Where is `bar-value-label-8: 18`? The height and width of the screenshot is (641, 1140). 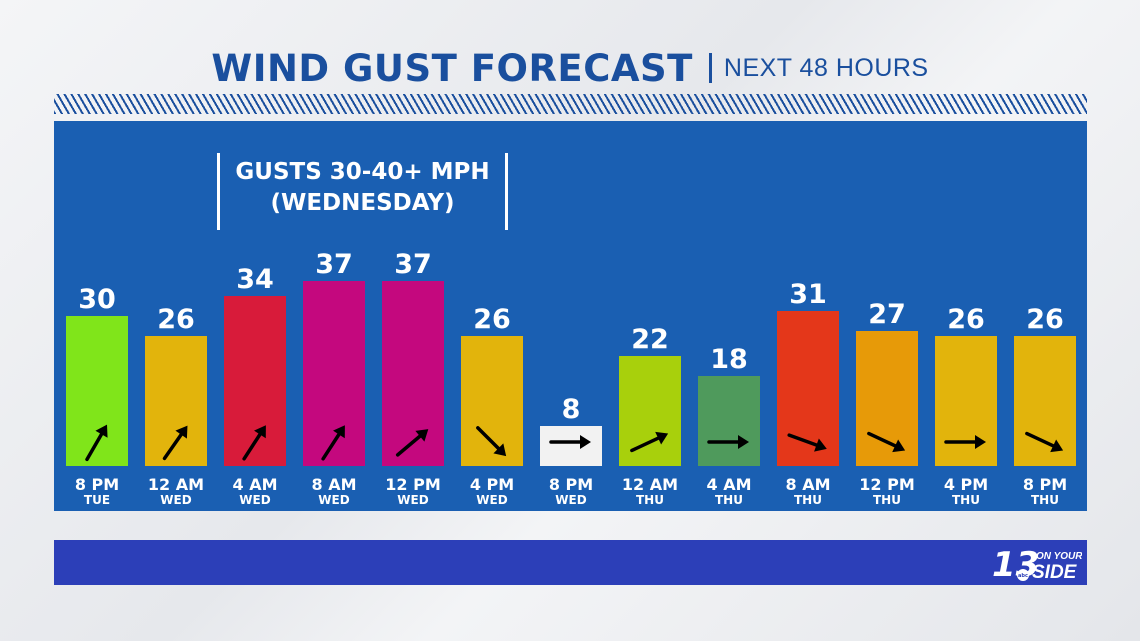
bar-value-label-8: 18 is located at coordinates (729, 359).